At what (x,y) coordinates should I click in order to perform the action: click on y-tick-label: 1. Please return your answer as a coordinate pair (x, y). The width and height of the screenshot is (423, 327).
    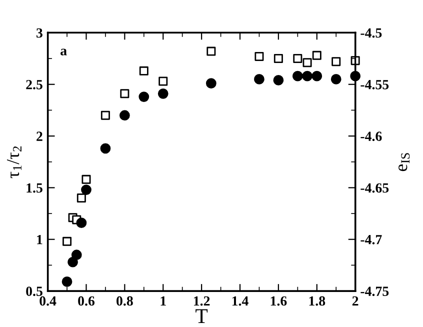
    Looking at the image, I should click on (39, 239).